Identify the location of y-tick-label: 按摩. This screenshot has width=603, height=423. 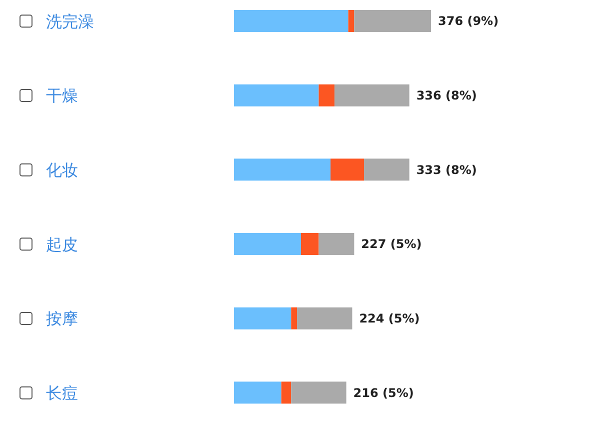
(62, 318).